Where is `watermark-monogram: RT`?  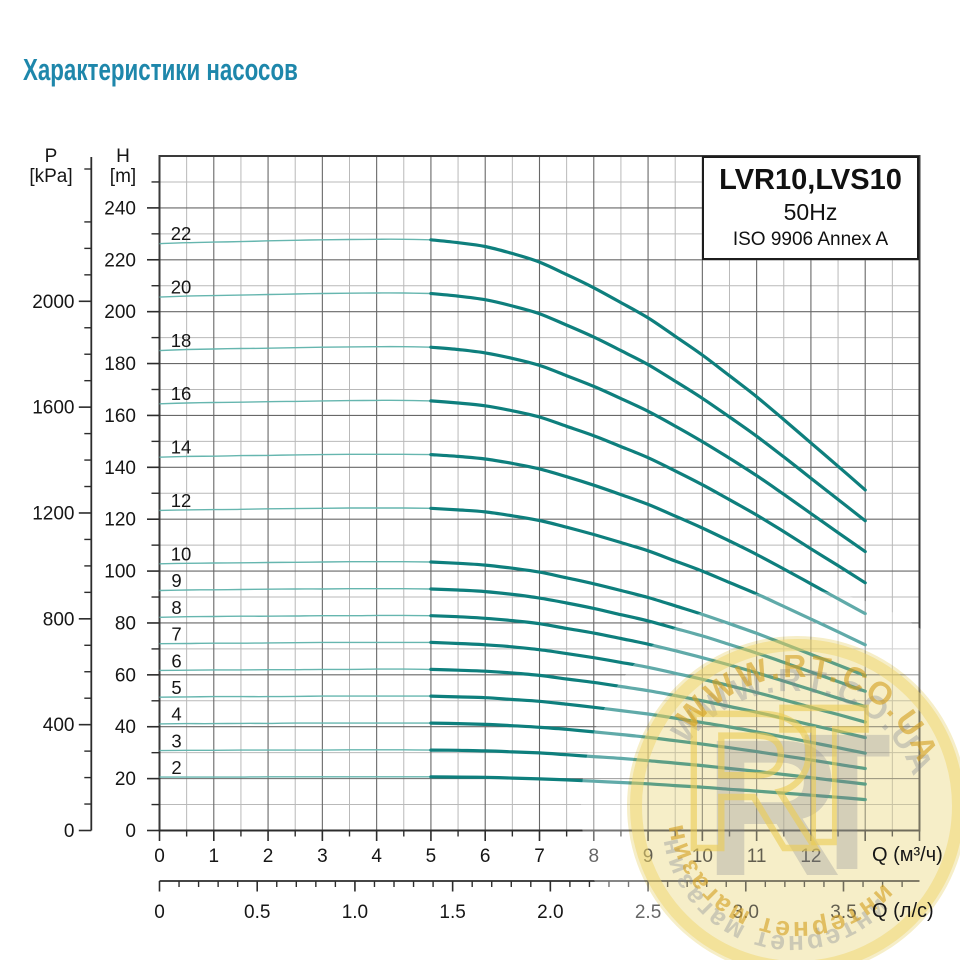 watermark-monogram: RT is located at coordinates (775, 778).